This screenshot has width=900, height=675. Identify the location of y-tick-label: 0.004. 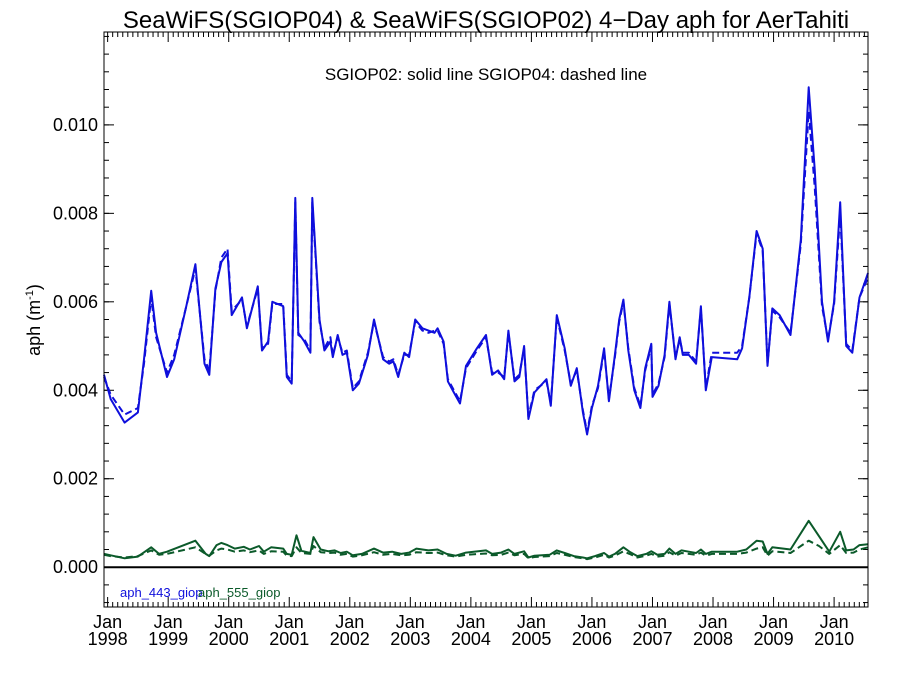
(75, 390).